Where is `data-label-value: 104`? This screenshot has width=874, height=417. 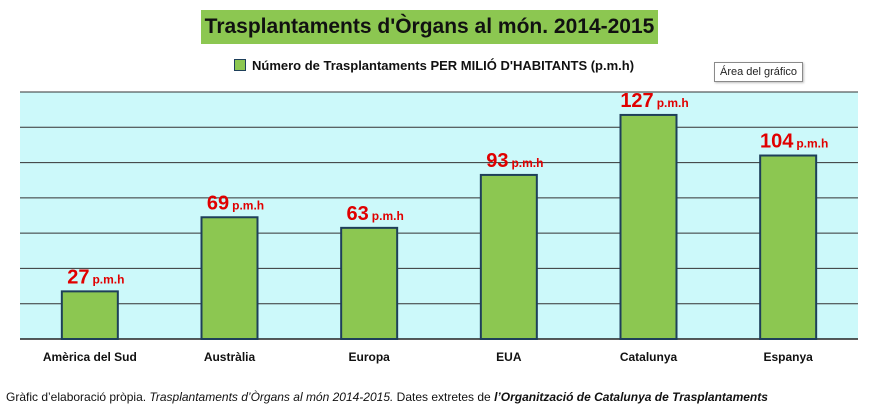
data-label-value: 104 is located at coordinates (777, 142).